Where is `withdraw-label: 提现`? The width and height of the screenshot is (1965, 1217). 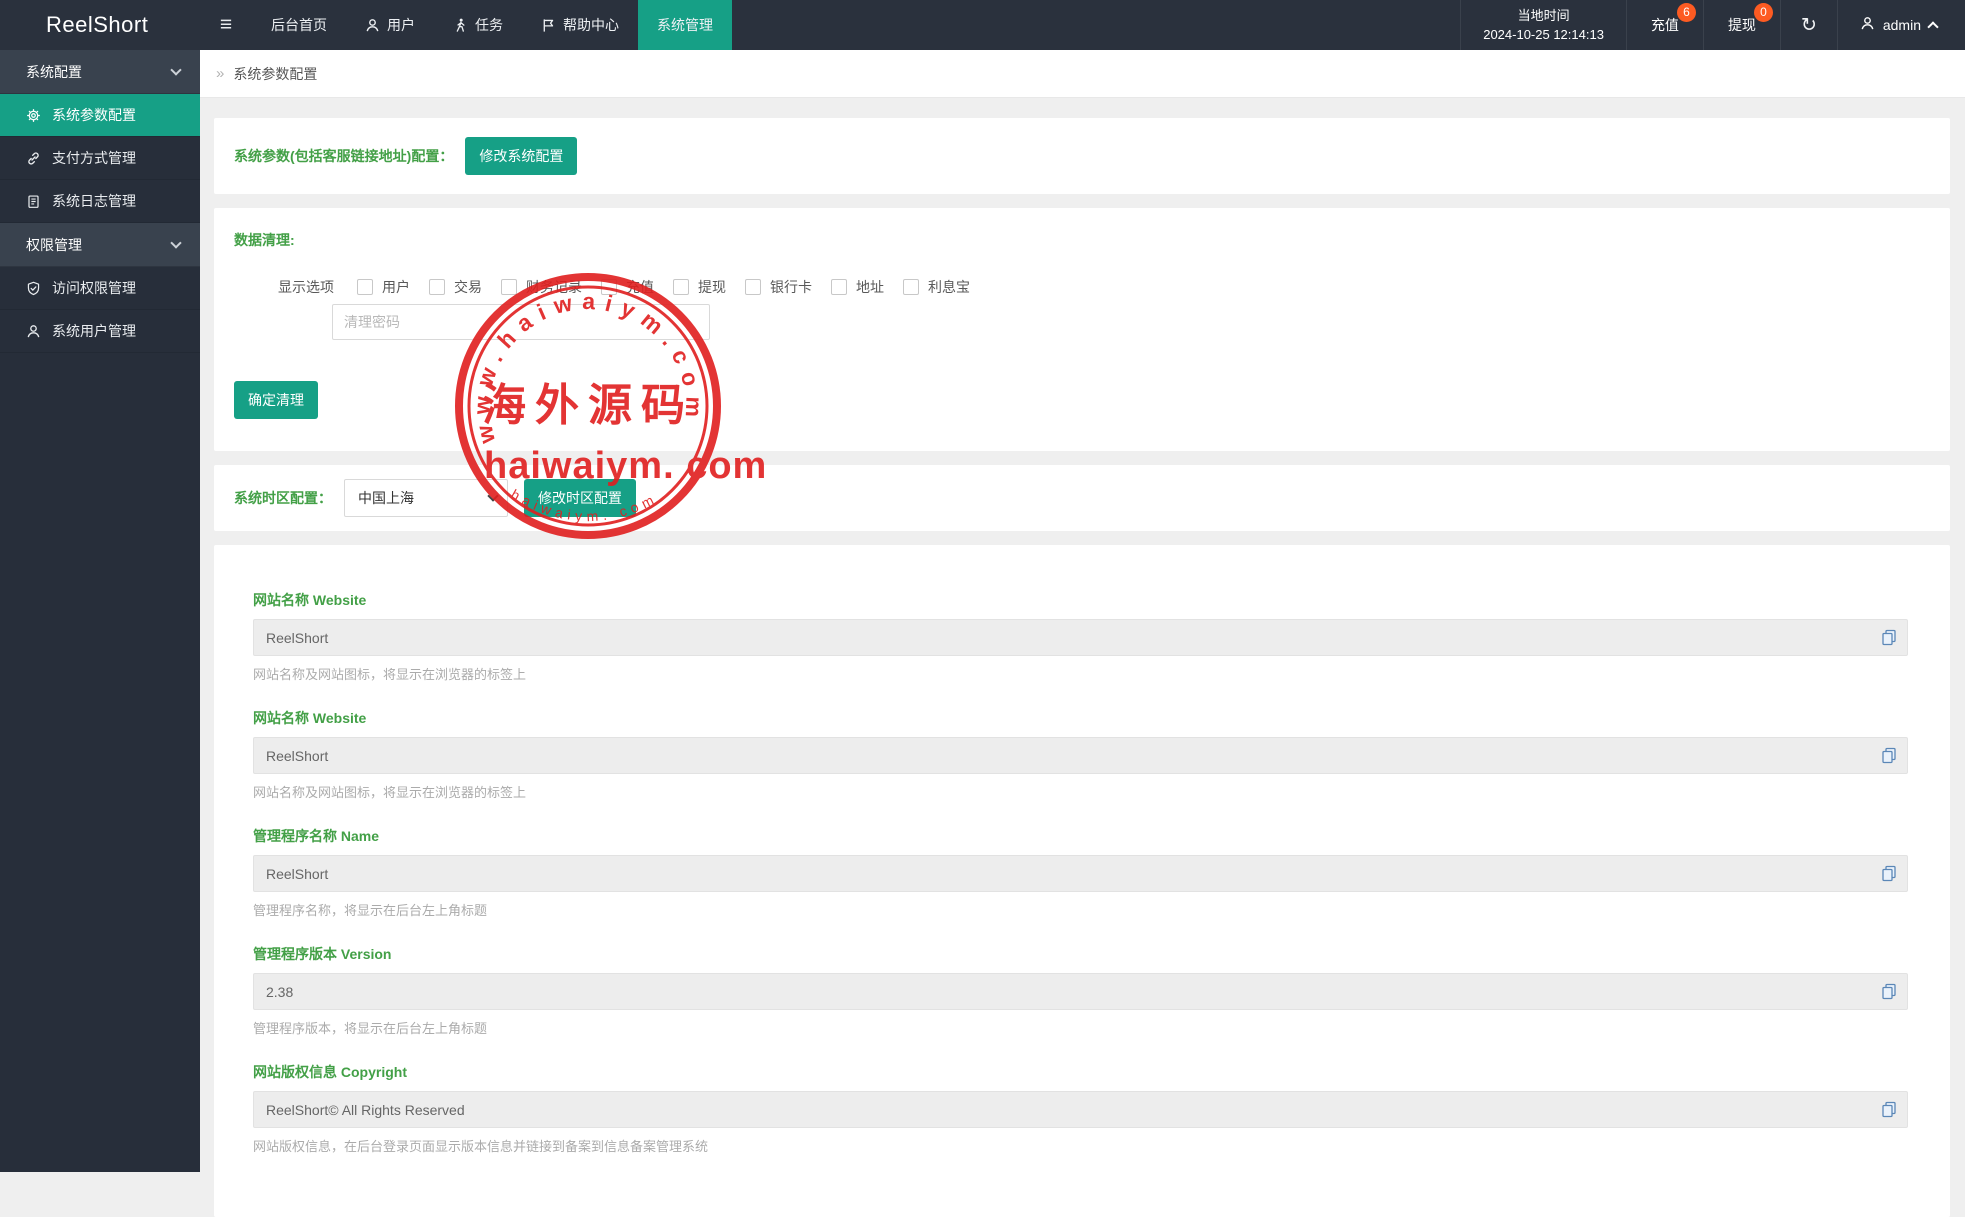 withdraw-label: 提现 is located at coordinates (1742, 25).